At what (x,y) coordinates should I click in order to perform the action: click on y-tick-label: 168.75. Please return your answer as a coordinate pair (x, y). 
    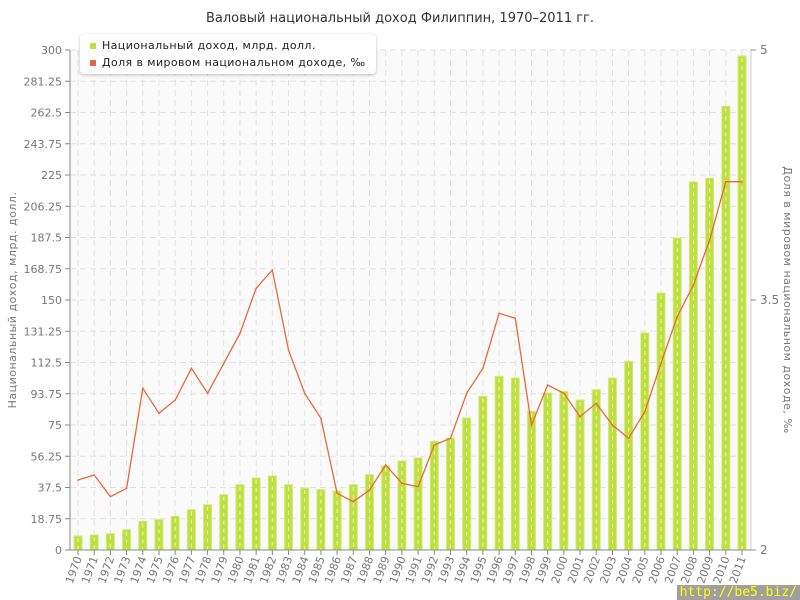
    Looking at the image, I should click on (43, 269).